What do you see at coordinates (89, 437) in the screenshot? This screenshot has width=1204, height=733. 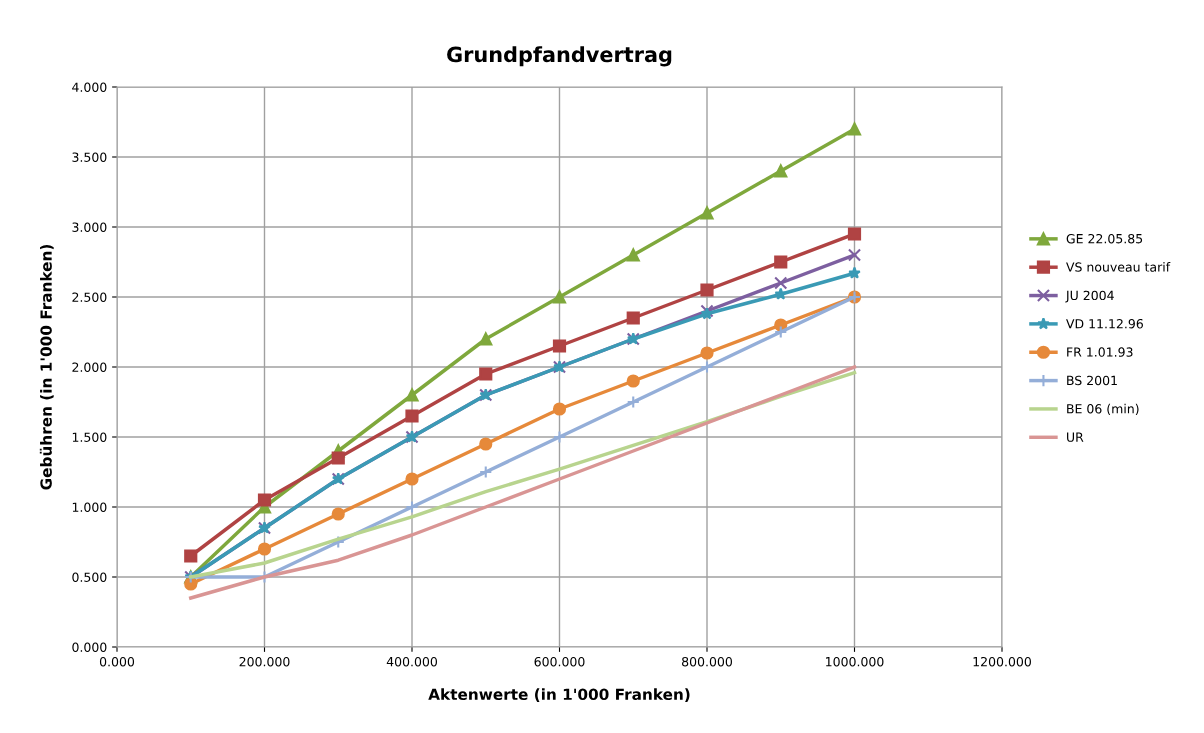 I see `y-tick-label: 1.500` at bounding box center [89, 437].